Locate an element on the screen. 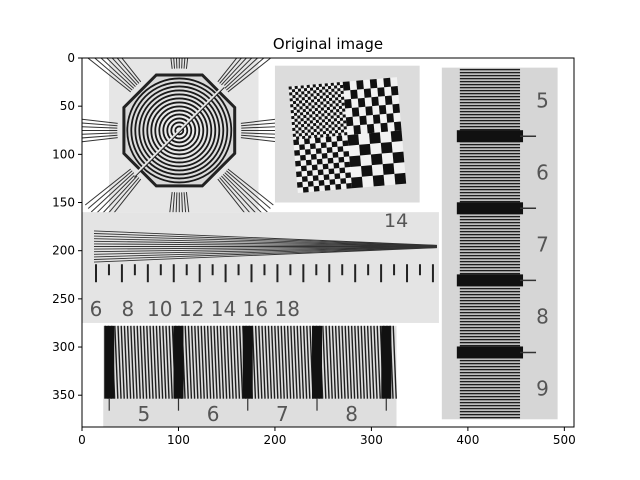  wedge-ruler-patch: 14 6 8 10 12 14 16 18 is located at coordinates (260, 266).